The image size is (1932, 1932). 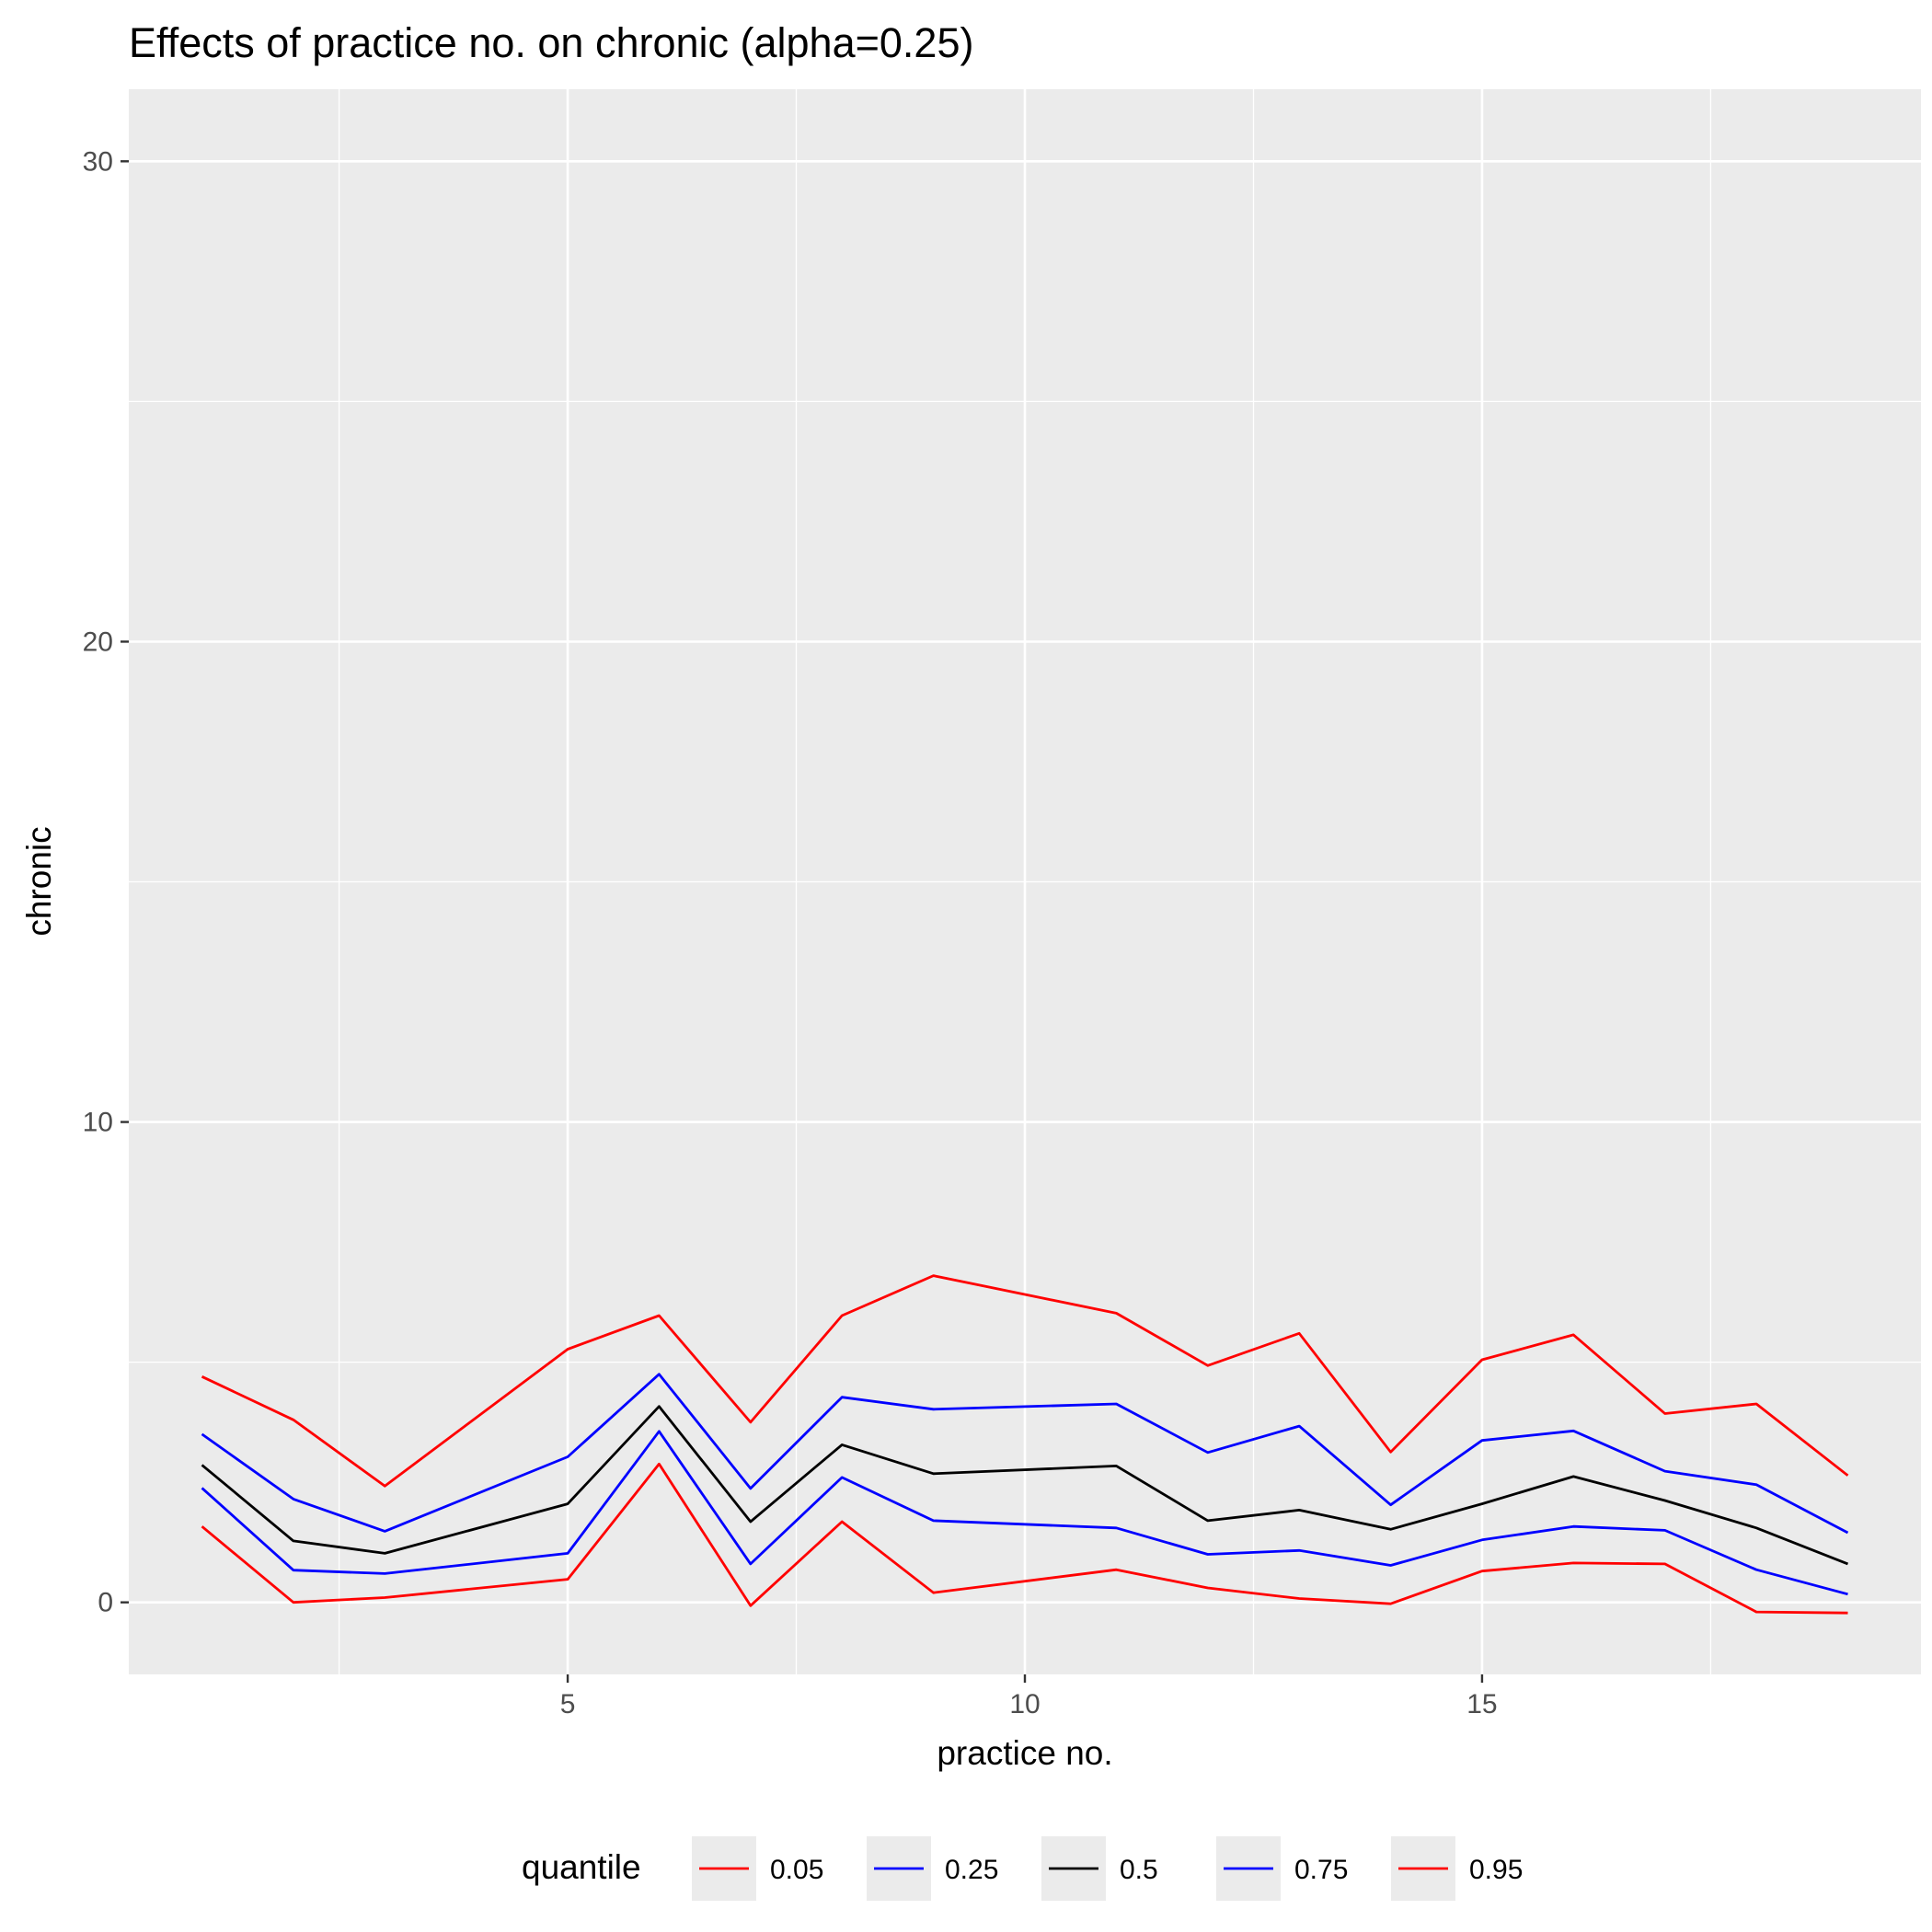 What do you see at coordinates (1496, 1870) in the screenshot?
I see `legend-label: 0.95` at bounding box center [1496, 1870].